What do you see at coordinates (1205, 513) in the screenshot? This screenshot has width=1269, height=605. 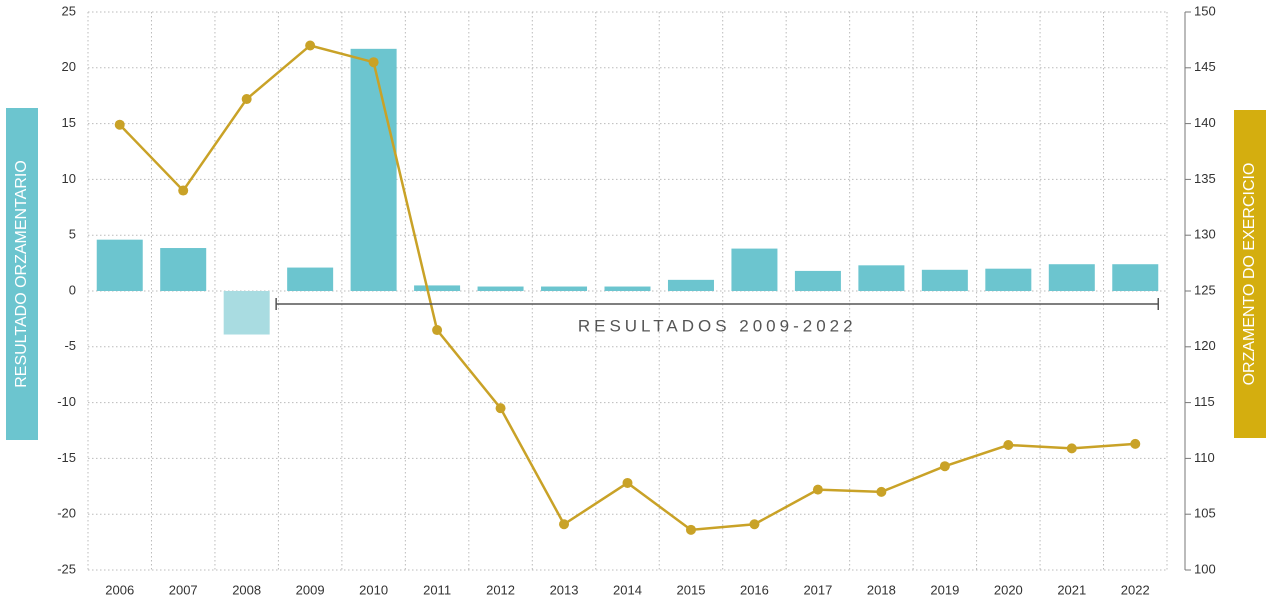 I see `y2-tick-label: 105` at bounding box center [1205, 513].